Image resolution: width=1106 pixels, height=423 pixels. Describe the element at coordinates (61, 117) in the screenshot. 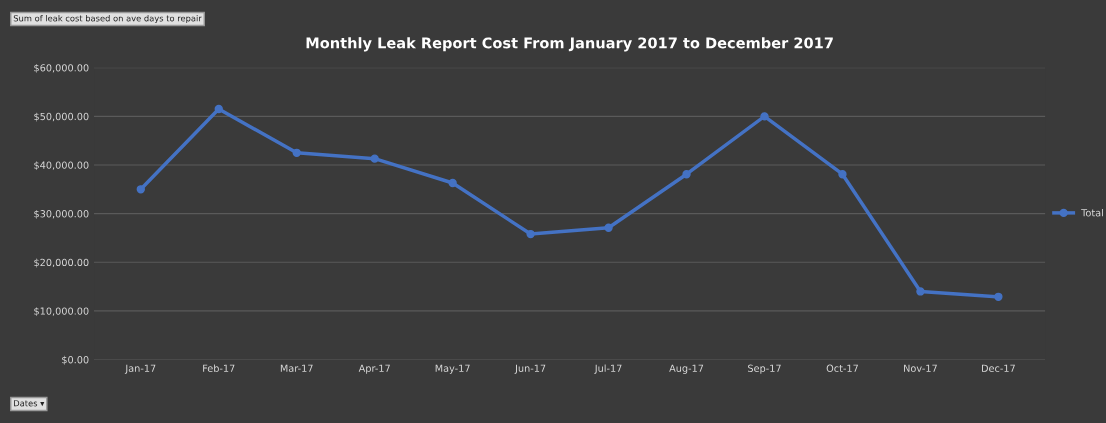

I see `y-tick-label: $50,000.00` at that location.